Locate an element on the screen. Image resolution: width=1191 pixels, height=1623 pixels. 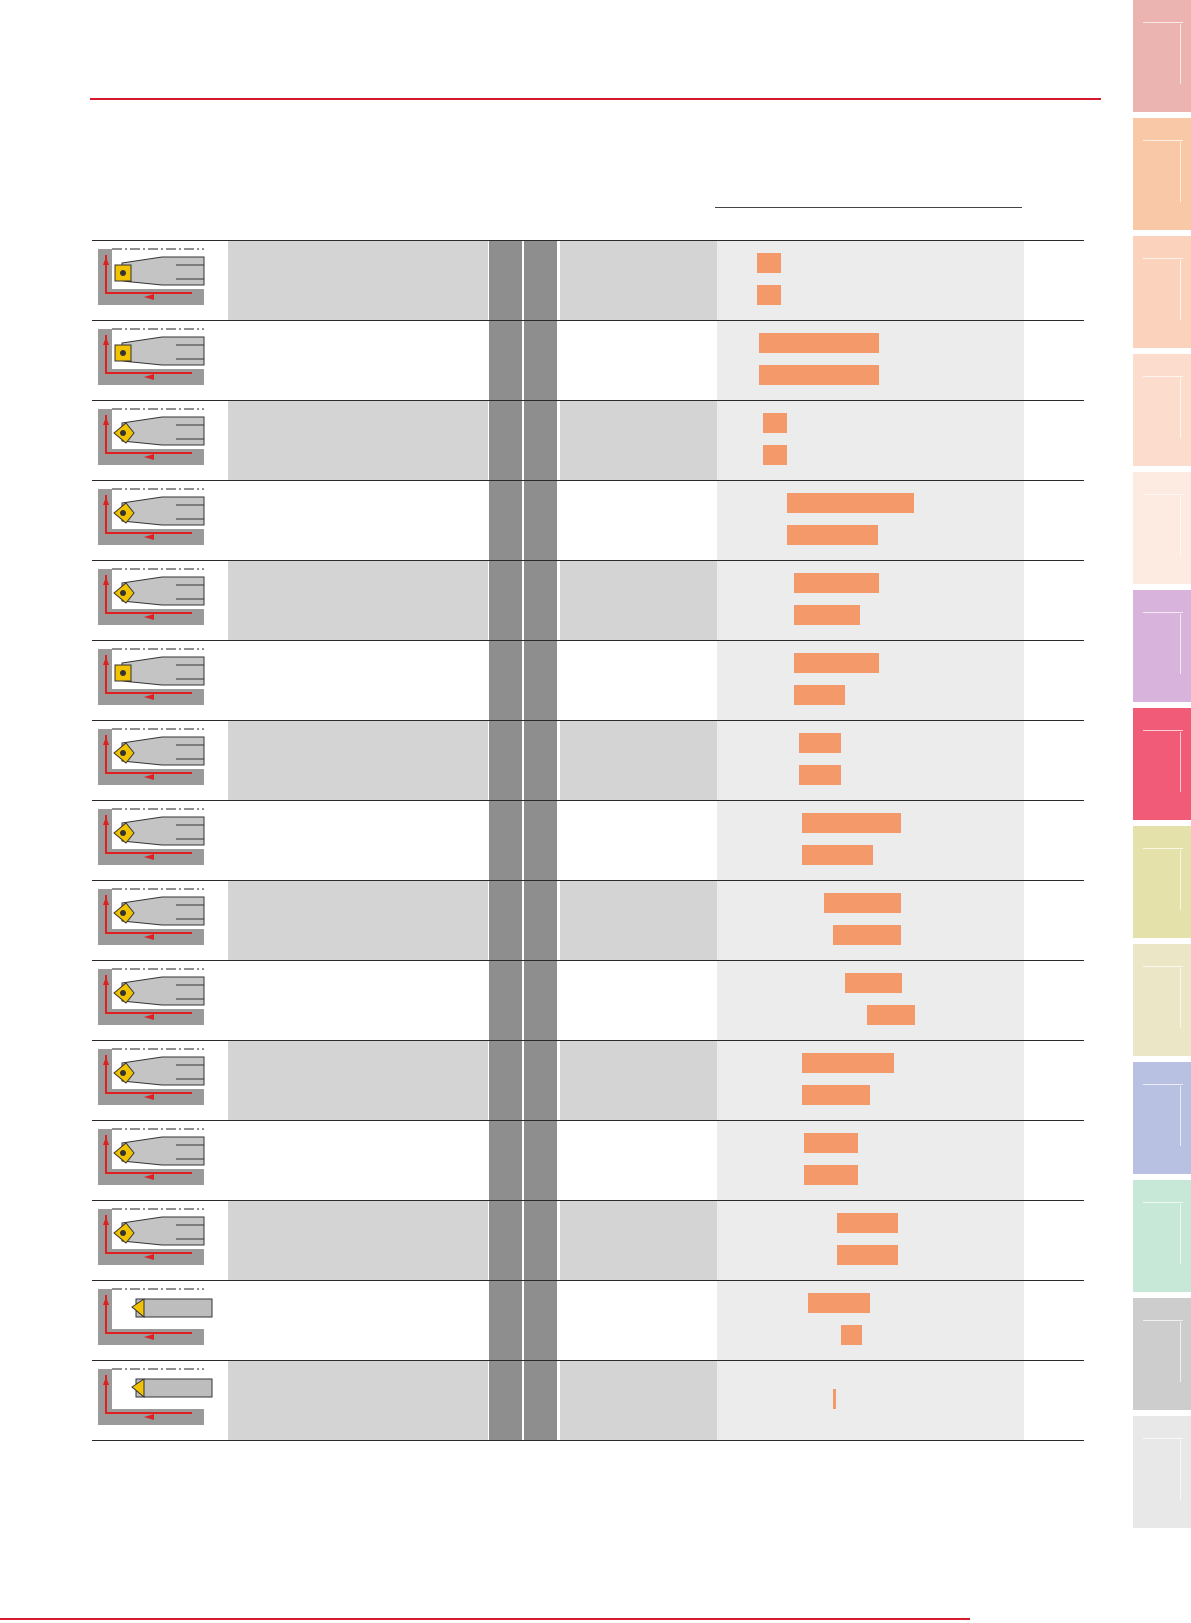
facing-boring-tool-icon is located at coordinates (151, 276).